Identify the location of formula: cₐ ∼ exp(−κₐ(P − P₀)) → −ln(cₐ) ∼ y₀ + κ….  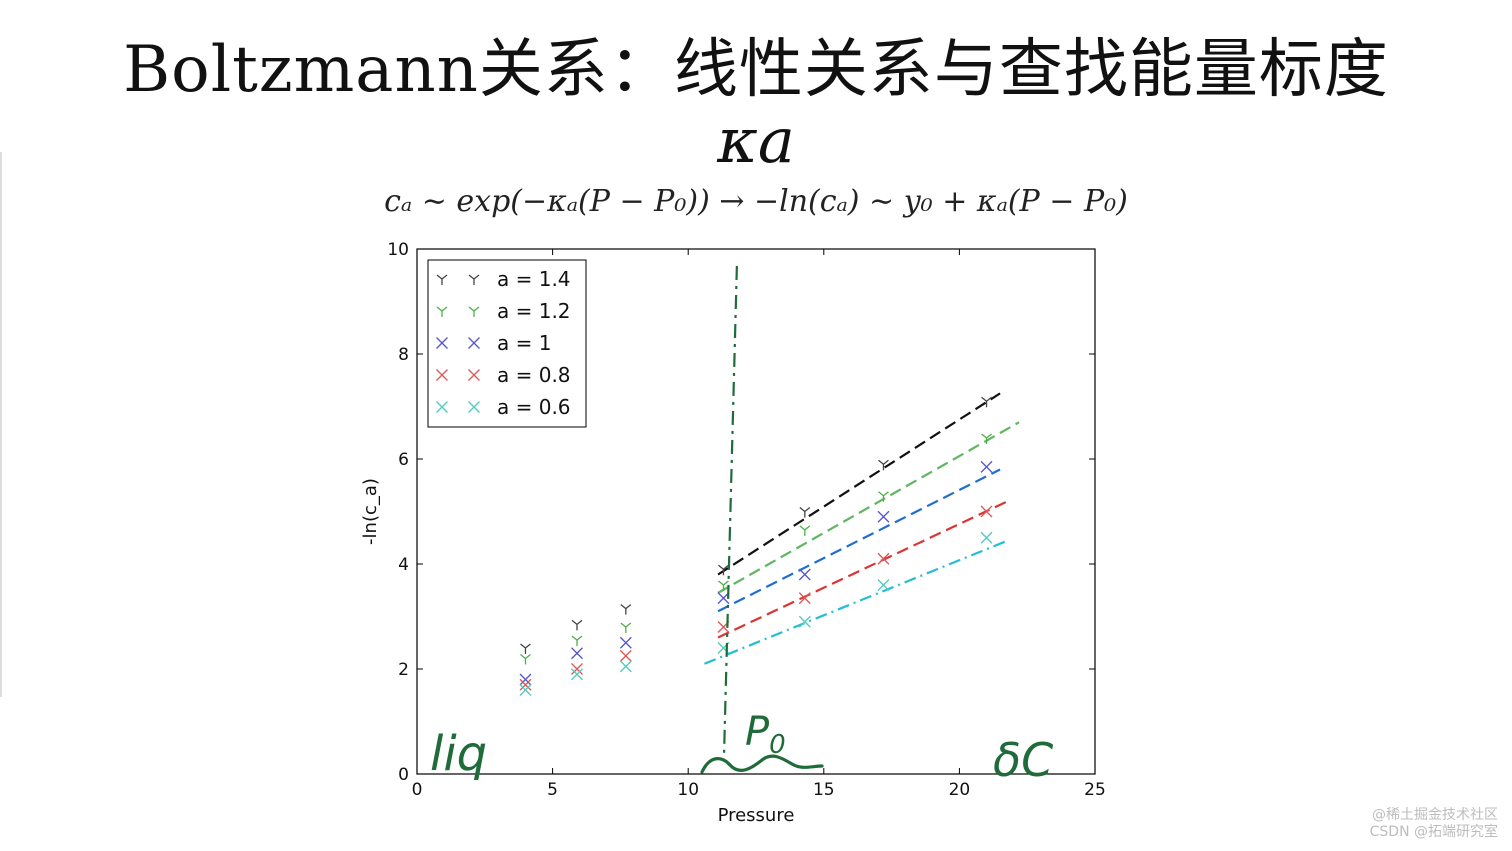
(756, 201).